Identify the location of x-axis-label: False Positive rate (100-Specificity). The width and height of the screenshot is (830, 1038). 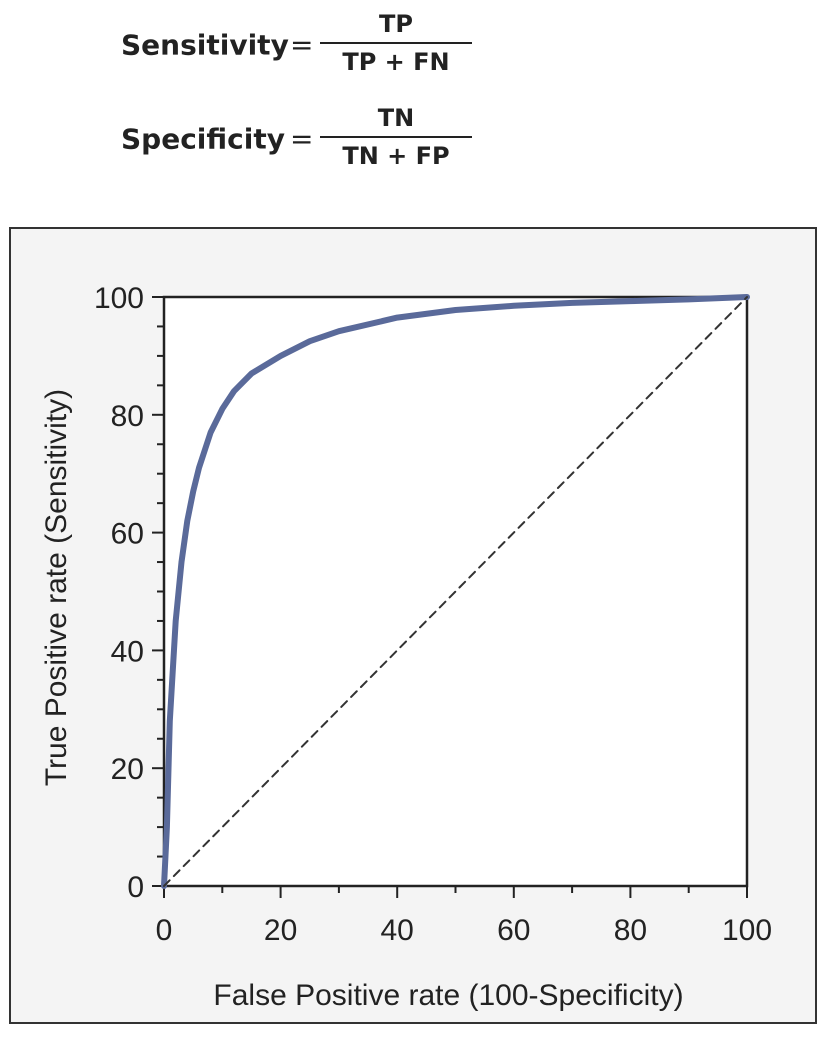
(448, 995).